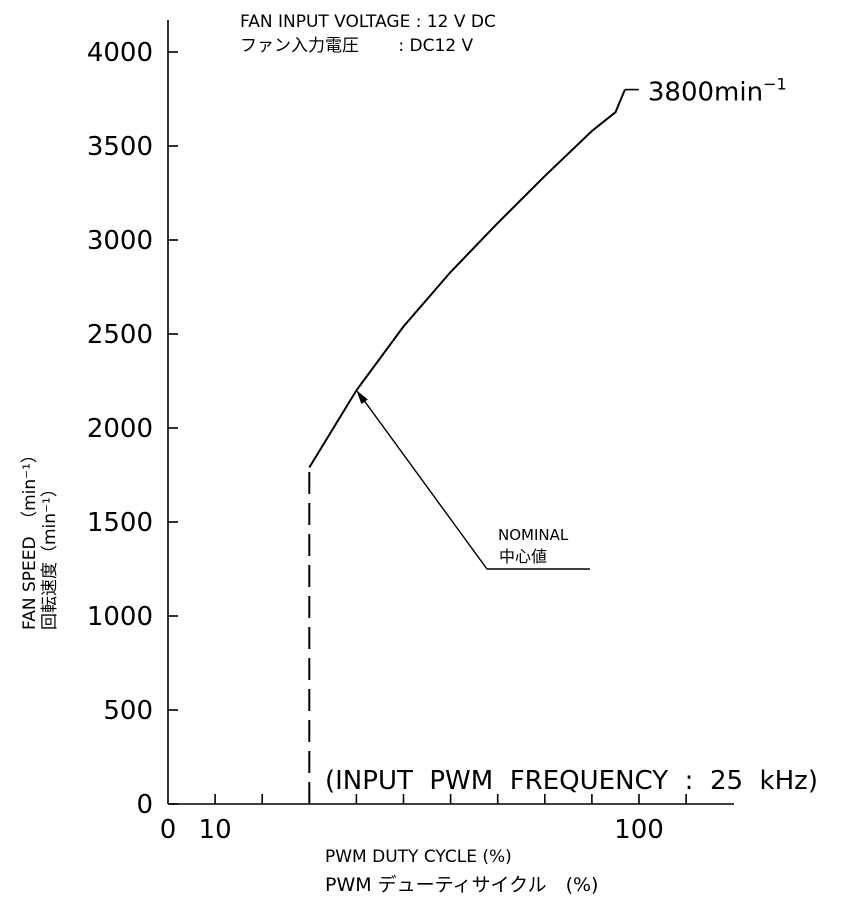  What do you see at coordinates (120, 241) in the screenshot?
I see `y-tick-label: 3000` at bounding box center [120, 241].